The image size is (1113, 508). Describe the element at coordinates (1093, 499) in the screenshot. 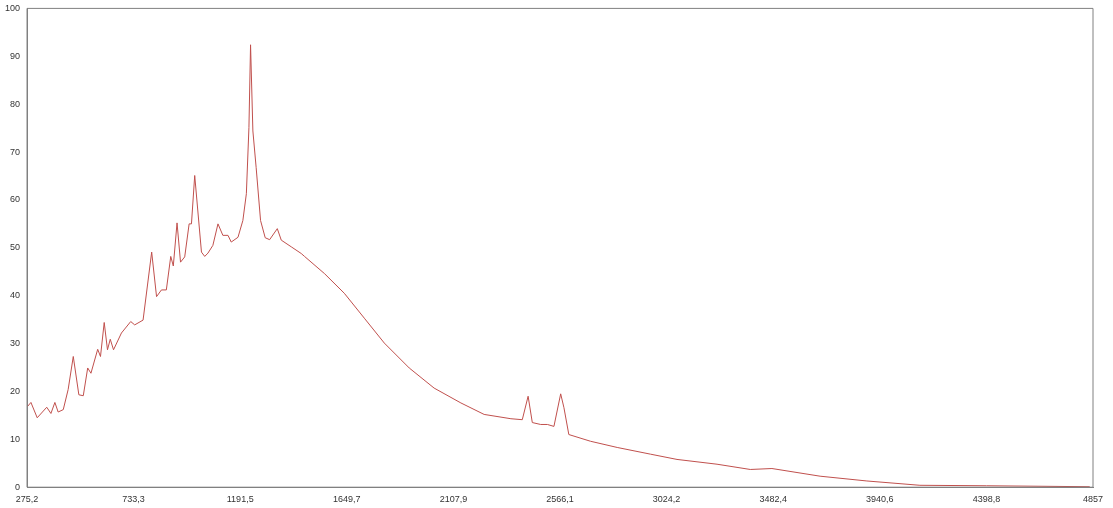

I see `x-tick-label: 4857` at that location.